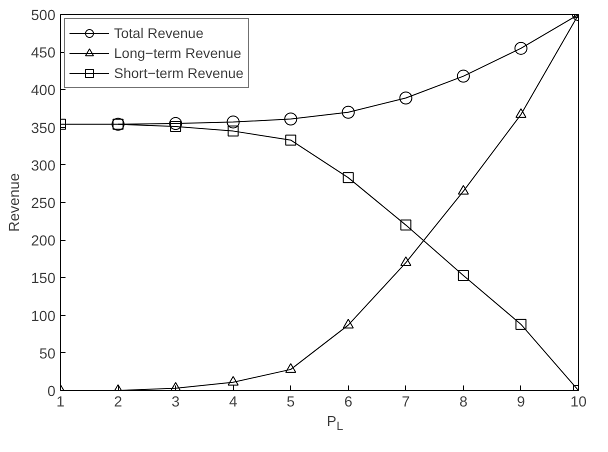  Describe the element at coordinates (290, 402) in the screenshot. I see `x-tick-label: 5` at that location.